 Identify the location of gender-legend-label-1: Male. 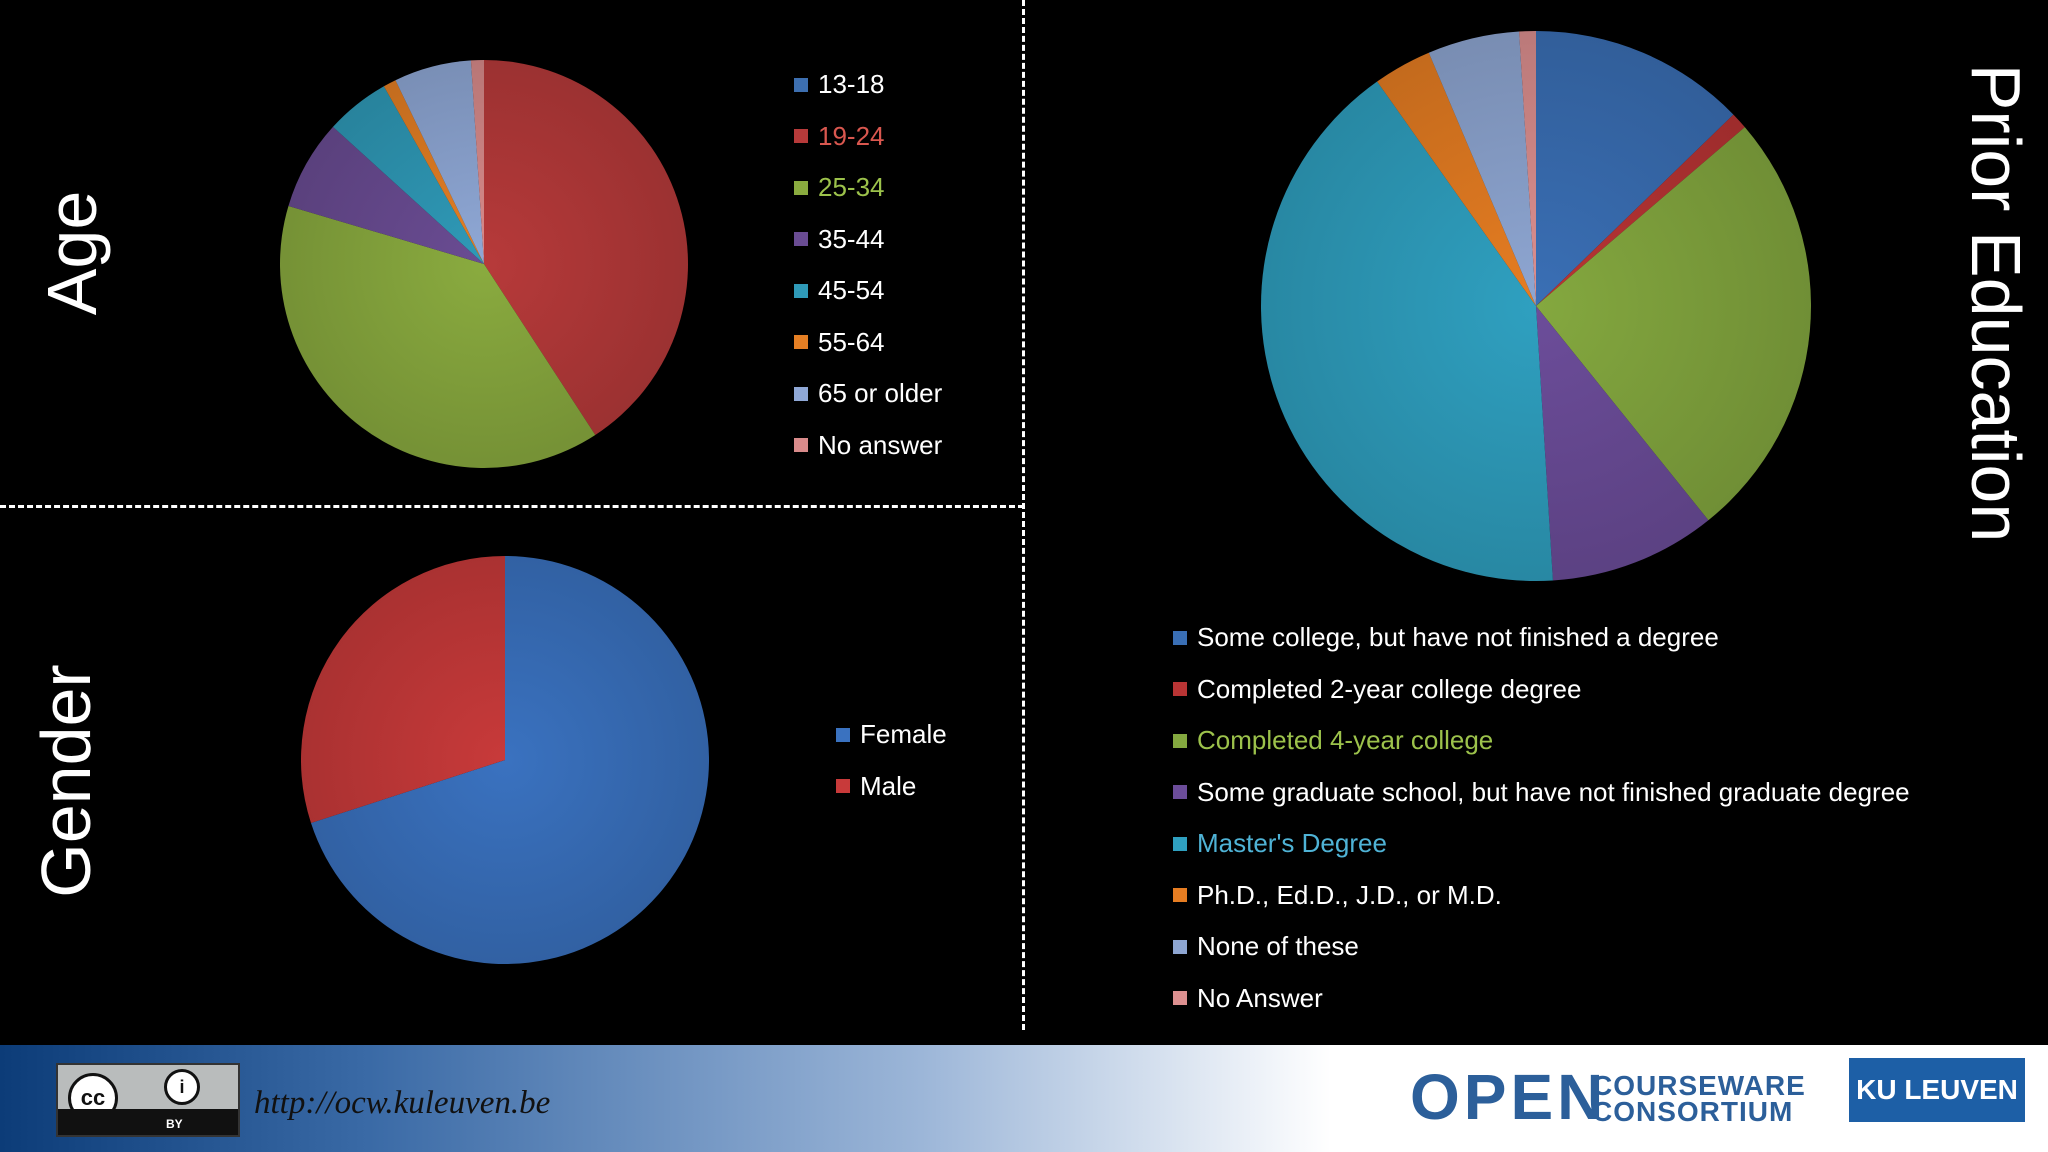
(888, 785).